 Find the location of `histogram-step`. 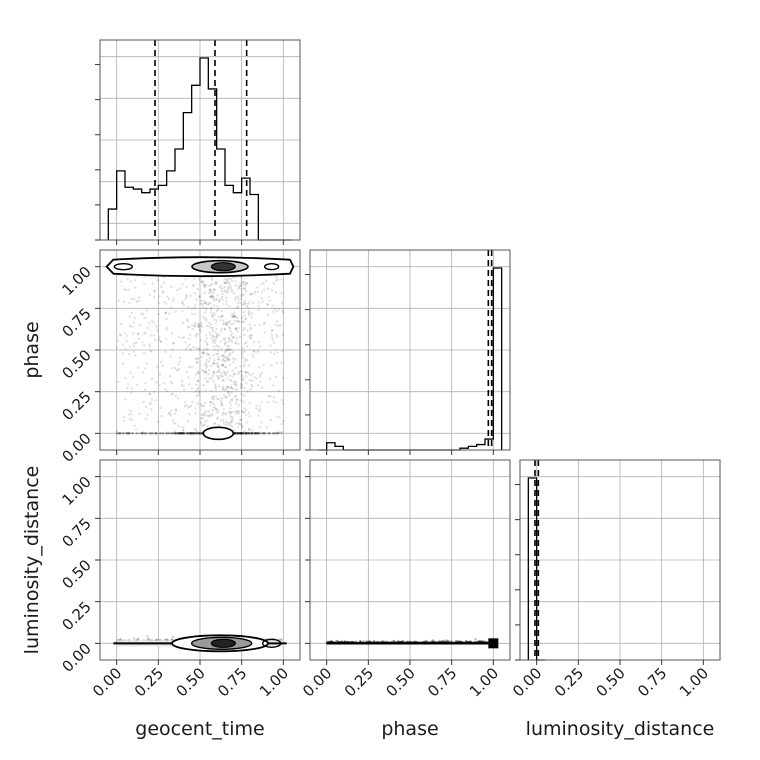

histogram-step is located at coordinates (536, 569).